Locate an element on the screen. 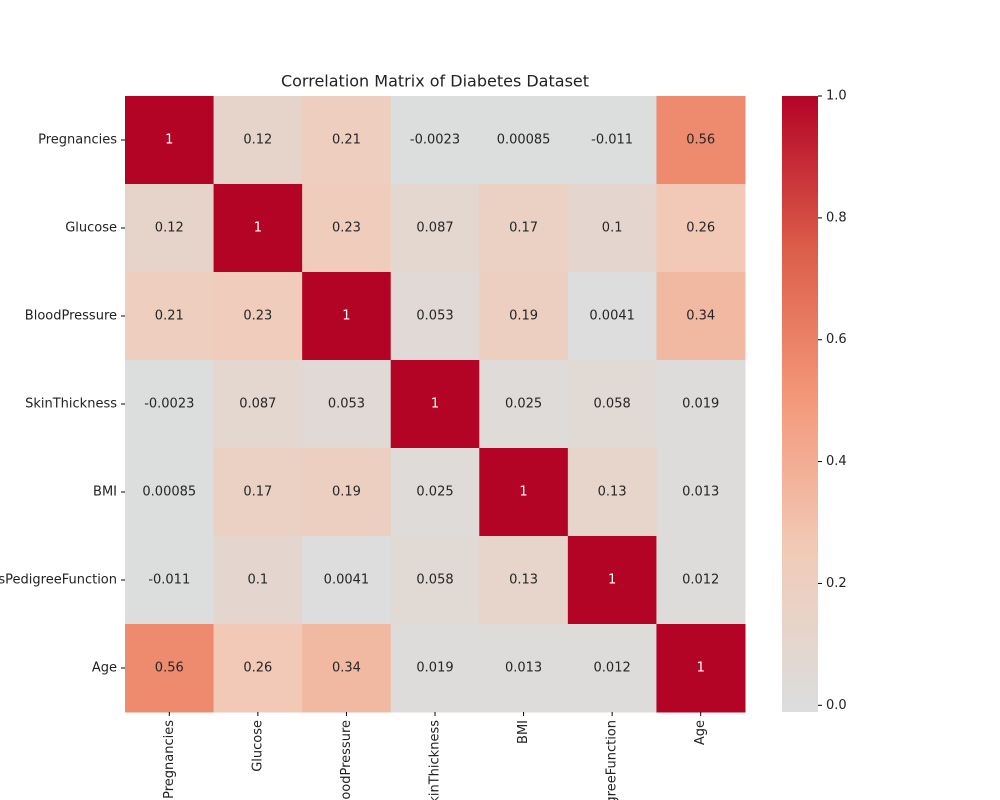 The height and width of the screenshot is (800, 1000). cell-label: 0.00085 is located at coordinates (169, 492).